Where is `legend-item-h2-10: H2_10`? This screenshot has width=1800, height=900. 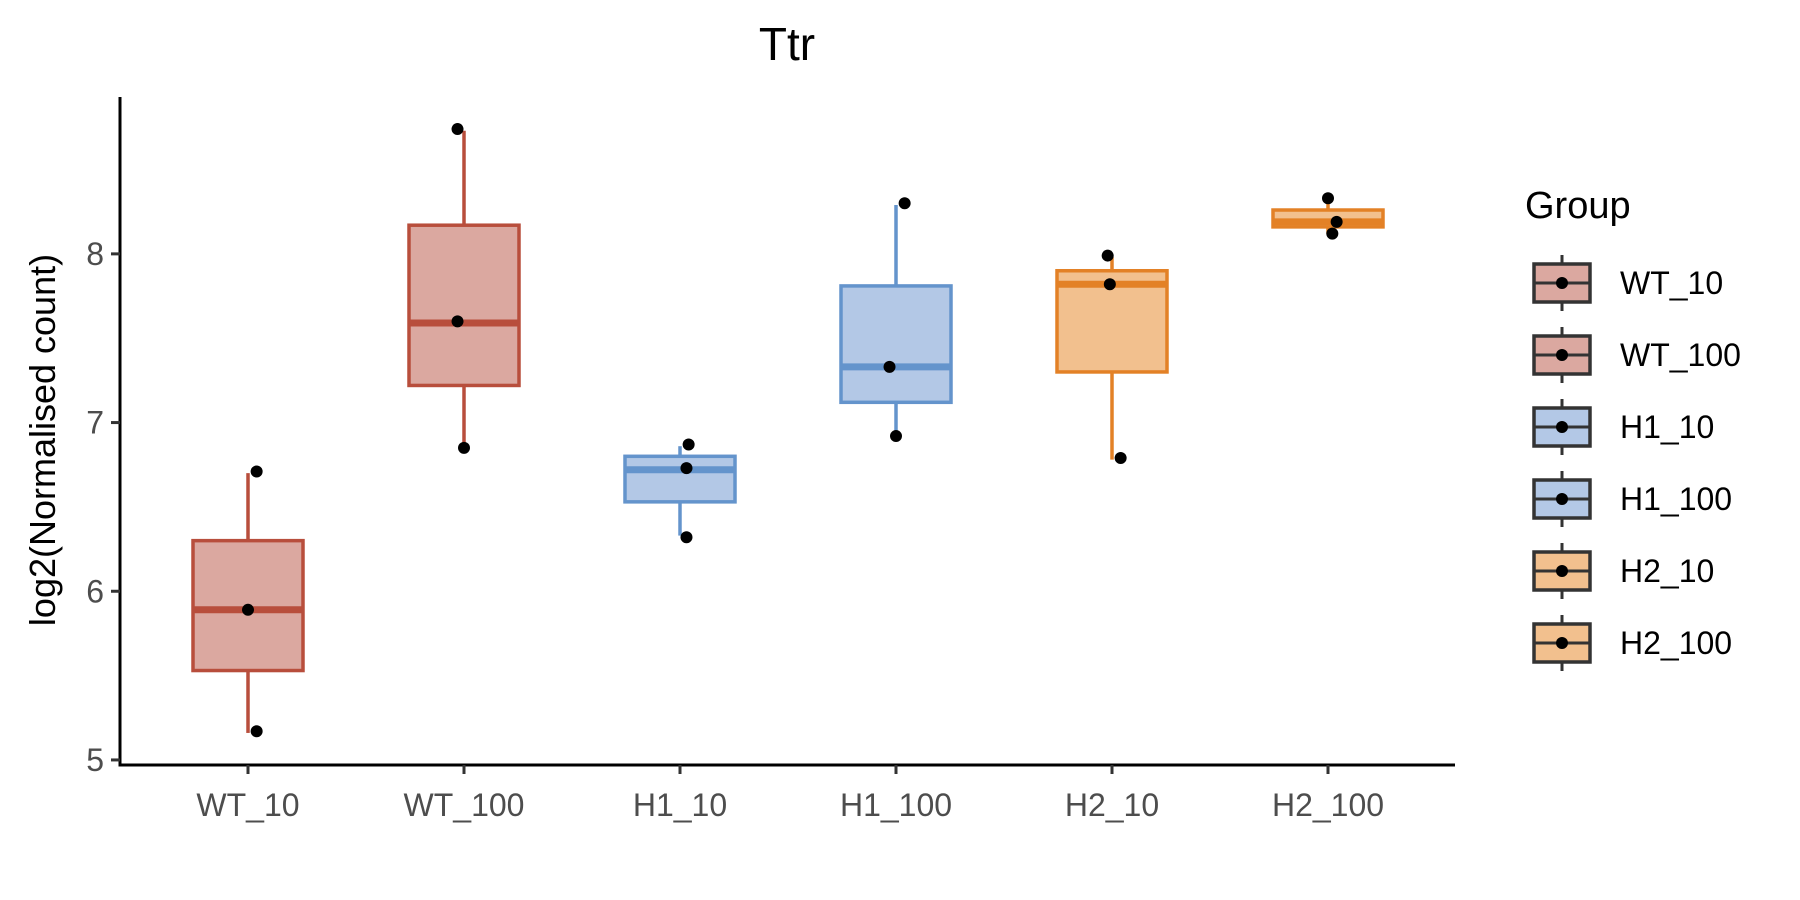
legend-item-h2-10: H2_10 is located at coordinates (1623, 571).